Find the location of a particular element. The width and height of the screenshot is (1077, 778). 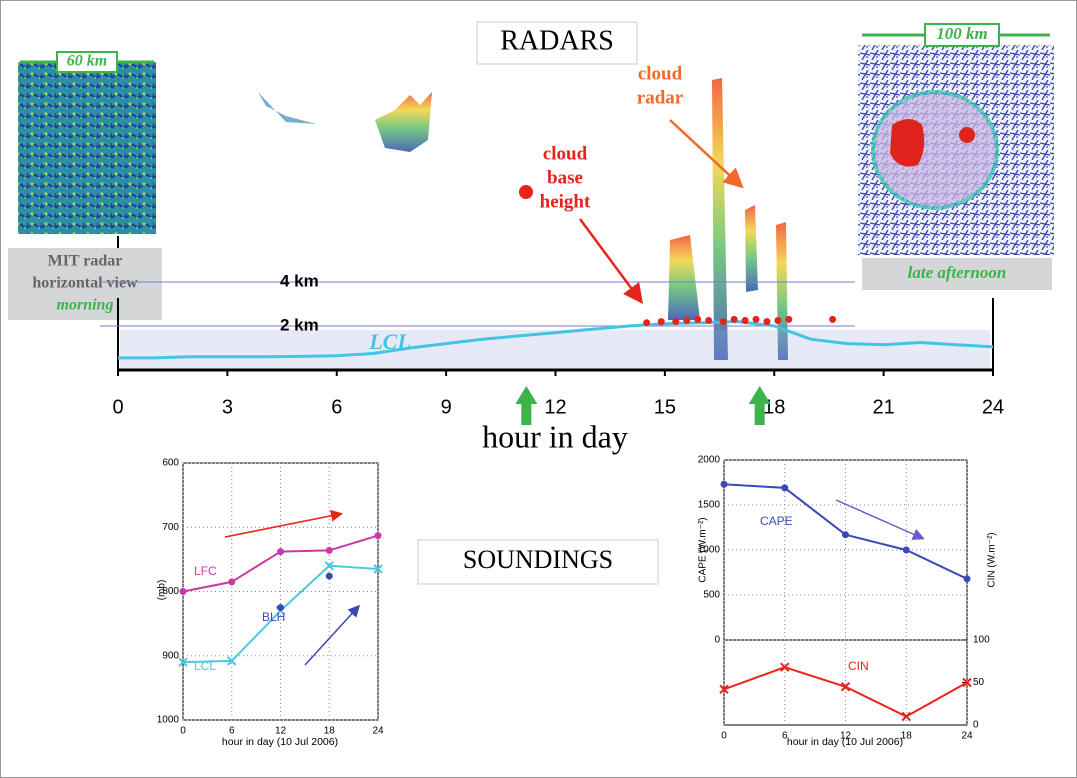

y2-axis-label: CIN (W.m⁻²) is located at coordinates (992, 559).